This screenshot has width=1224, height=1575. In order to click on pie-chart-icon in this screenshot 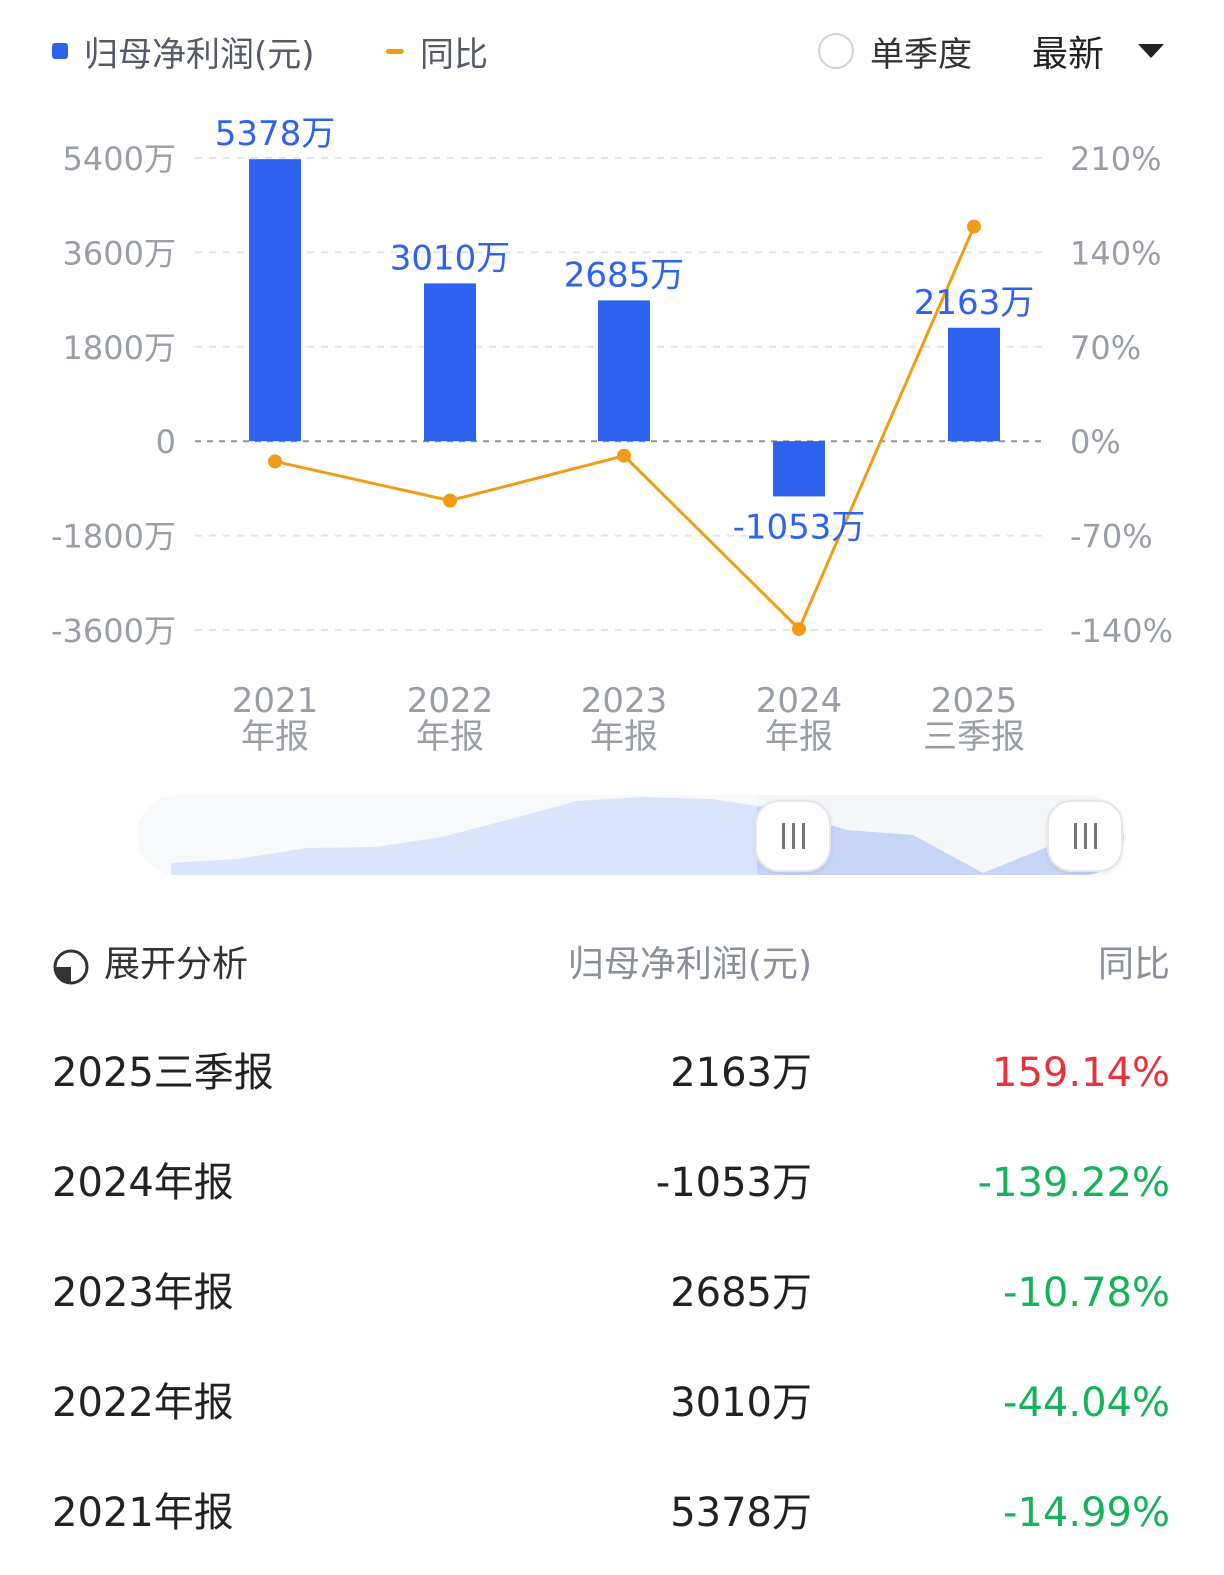, I will do `click(71, 967)`.